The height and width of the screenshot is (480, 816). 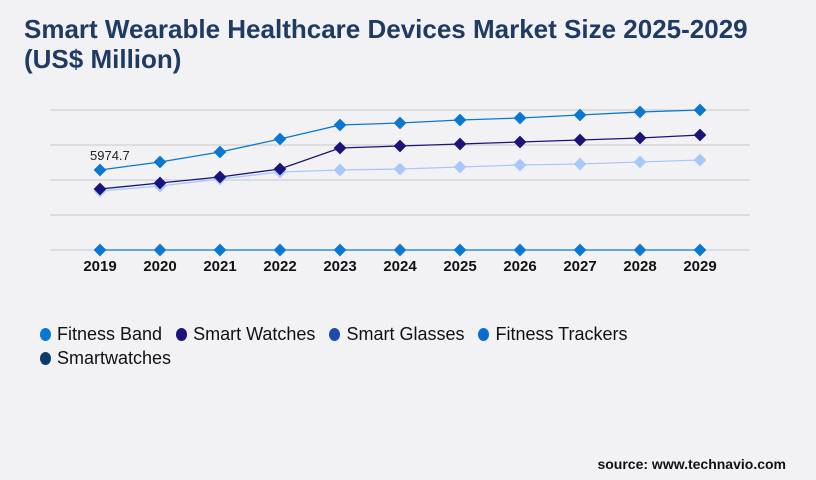 I want to click on x-tick-label: 2023, so click(x=339, y=266).